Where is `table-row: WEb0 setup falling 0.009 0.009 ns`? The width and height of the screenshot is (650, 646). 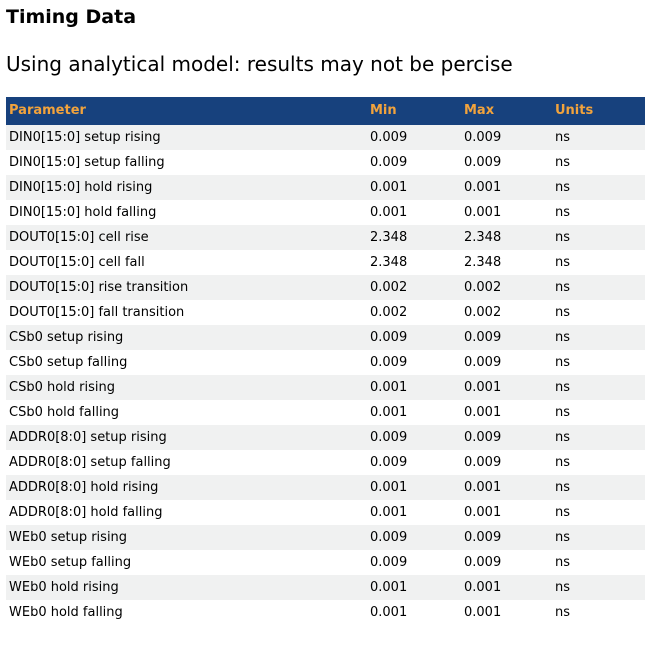 table-row: WEb0 setup falling 0.009 0.009 ns is located at coordinates (325, 562).